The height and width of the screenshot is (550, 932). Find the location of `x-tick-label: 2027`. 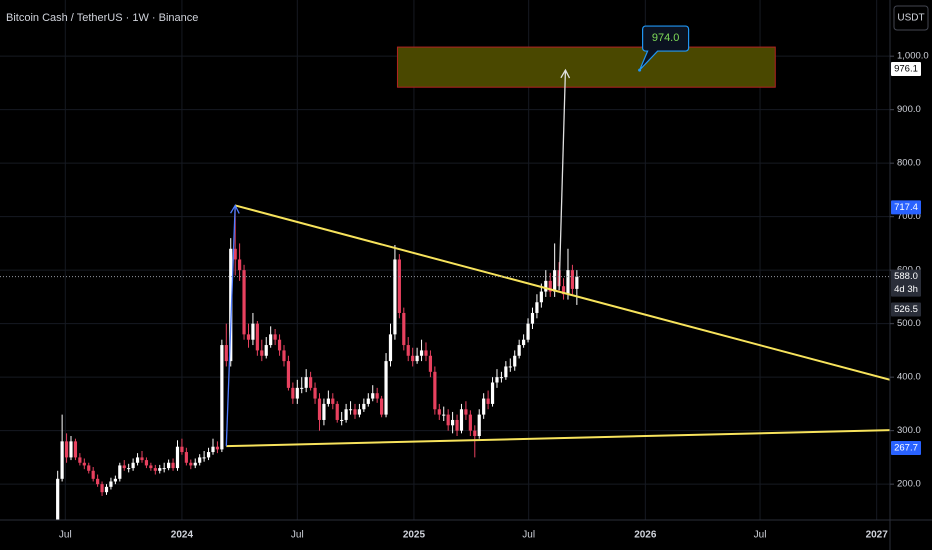

x-tick-label: 2027 is located at coordinates (877, 535).